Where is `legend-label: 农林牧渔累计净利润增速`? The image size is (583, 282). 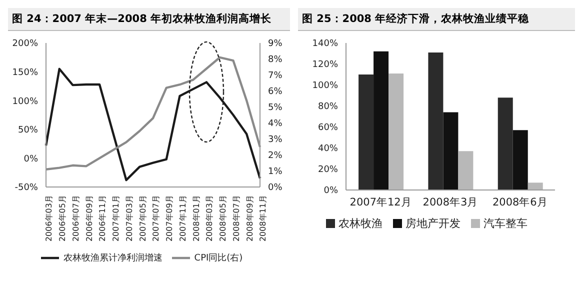
legend-label: 农林牧渔累计净利润增速 is located at coordinates (112, 258).